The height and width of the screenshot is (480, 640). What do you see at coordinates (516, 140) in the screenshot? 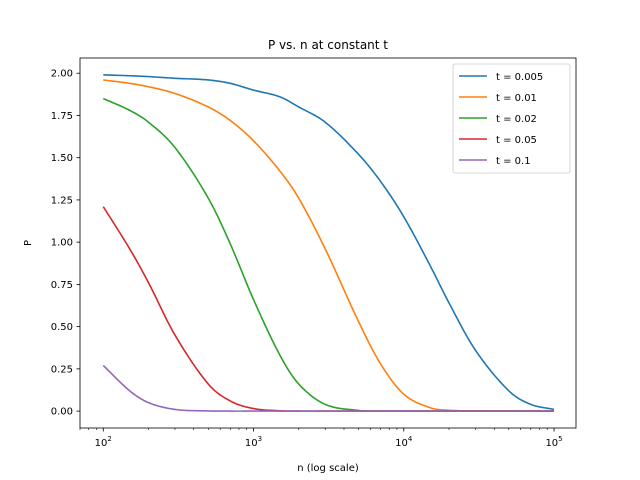
I see `legend-label-3: t = 0.05` at bounding box center [516, 140].